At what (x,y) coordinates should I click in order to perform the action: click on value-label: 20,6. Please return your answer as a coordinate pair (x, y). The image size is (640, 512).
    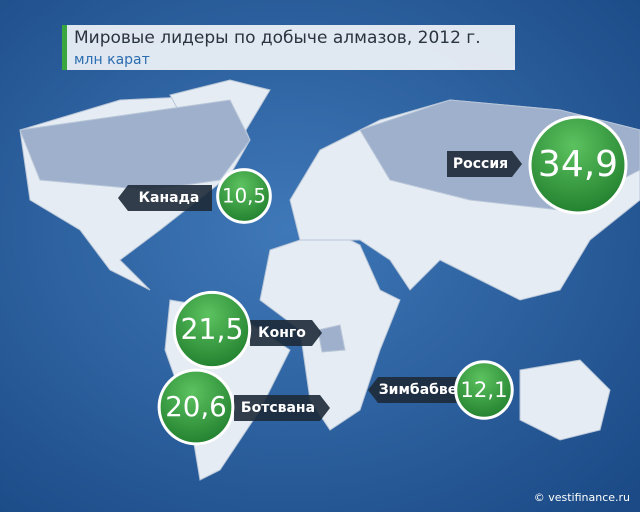
    Looking at the image, I should click on (196, 406).